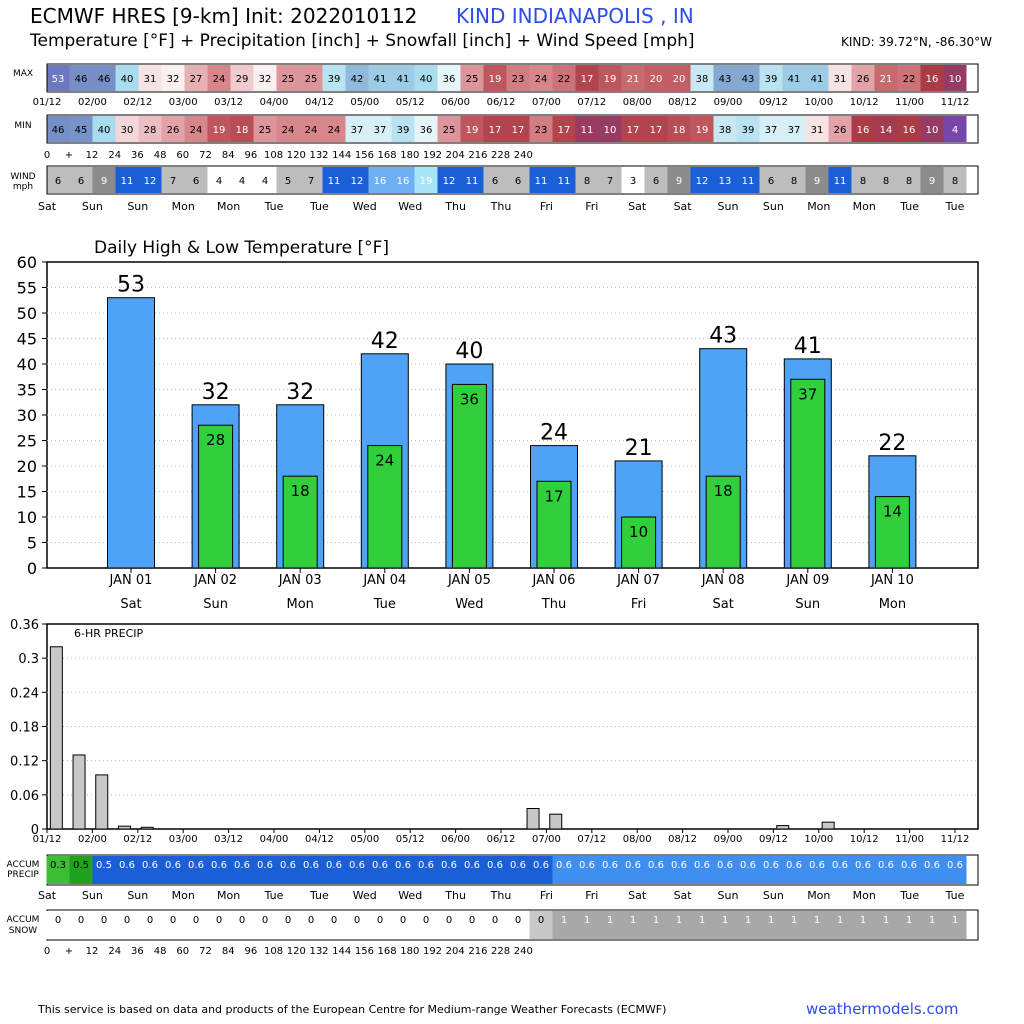  Describe the element at coordinates (728, 206) in the screenshot. I see `wind-strip-day-tick: Sun` at that location.